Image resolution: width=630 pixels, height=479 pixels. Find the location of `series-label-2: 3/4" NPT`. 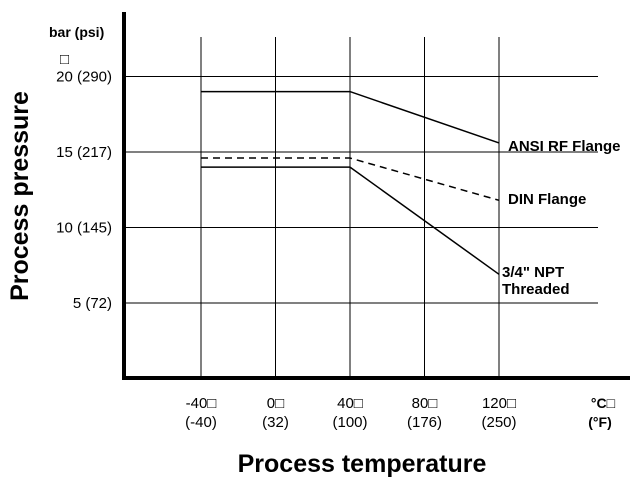

series-label-2: 3/4" NPT is located at coordinates (533, 272).